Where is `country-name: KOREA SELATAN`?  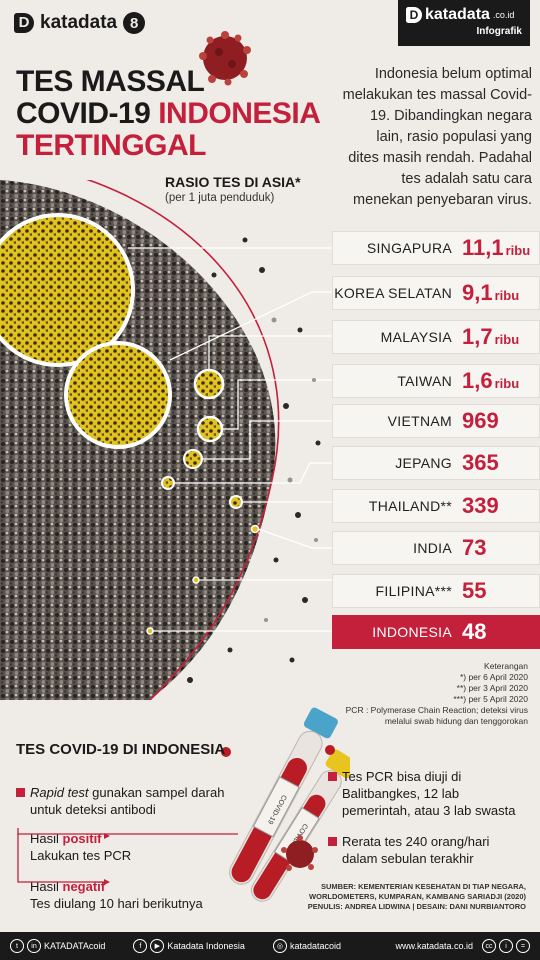
country-name: KOREA SELATAN is located at coordinates (393, 293).